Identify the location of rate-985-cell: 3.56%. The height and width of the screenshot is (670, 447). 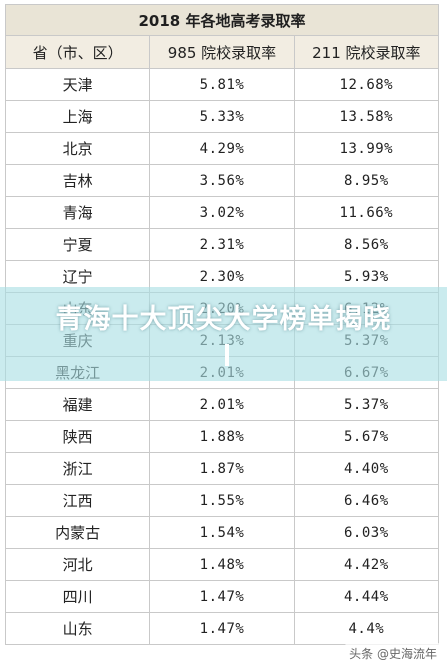
(222, 180).